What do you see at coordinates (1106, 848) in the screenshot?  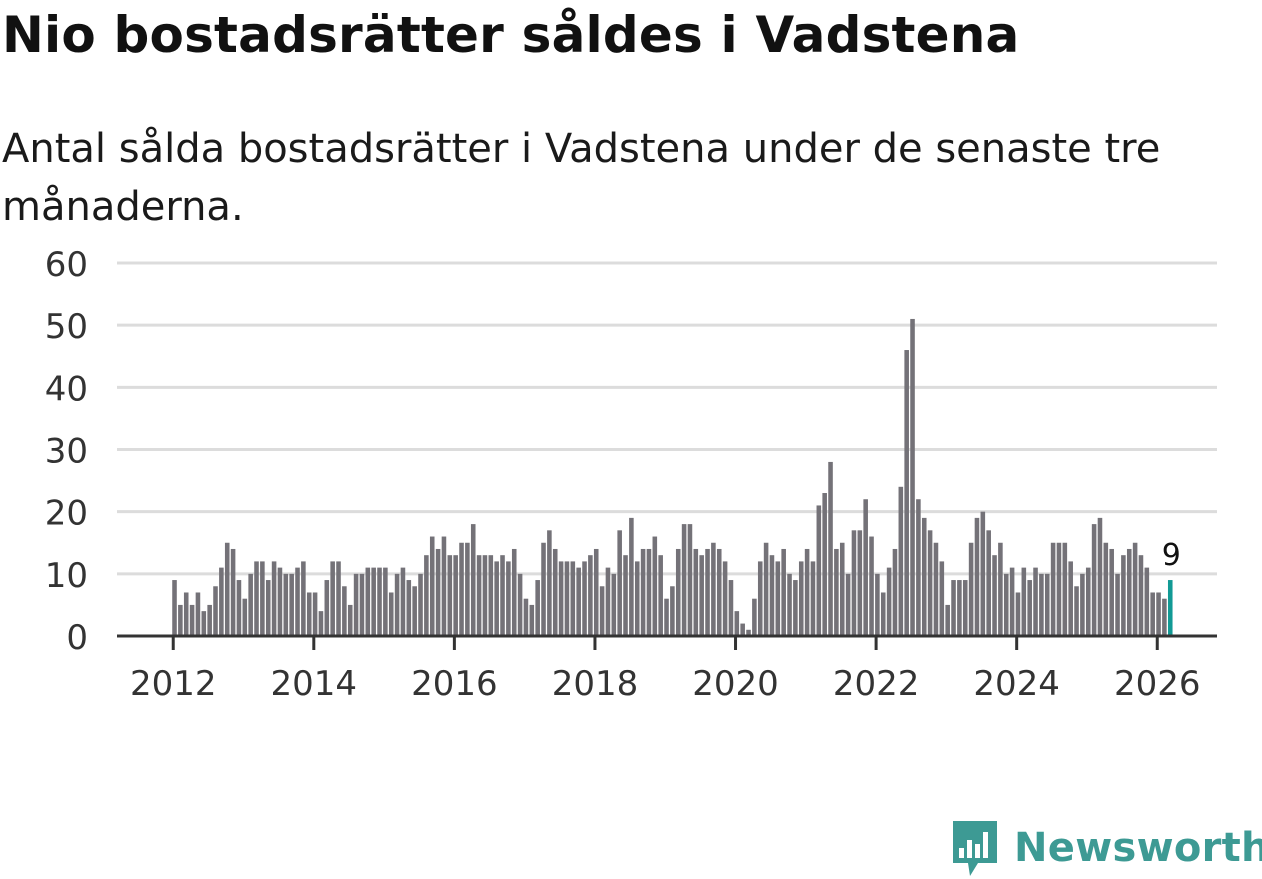 I see `newsworthy-logo: Newsworthy` at bounding box center [1106, 848].